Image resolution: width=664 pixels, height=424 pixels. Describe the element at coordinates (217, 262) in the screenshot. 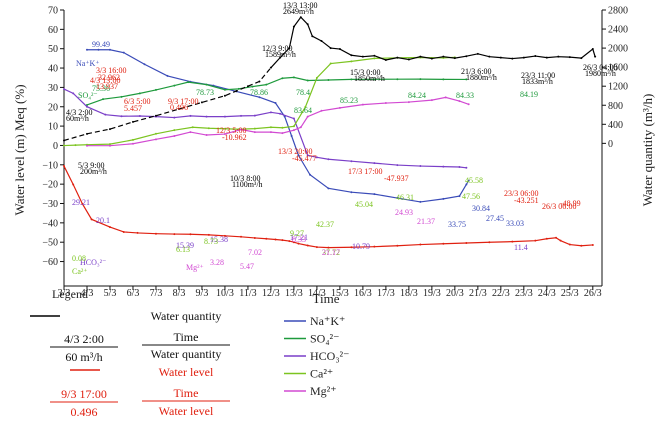

I see `annotation-Mg: 3.28` at that location.